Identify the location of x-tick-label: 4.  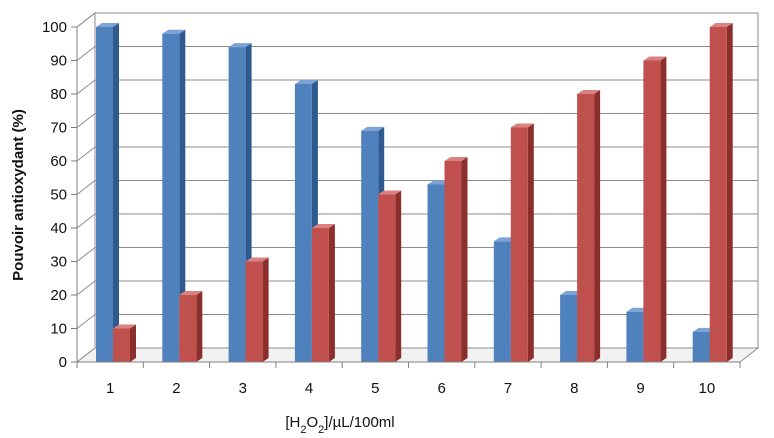
(309, 388).